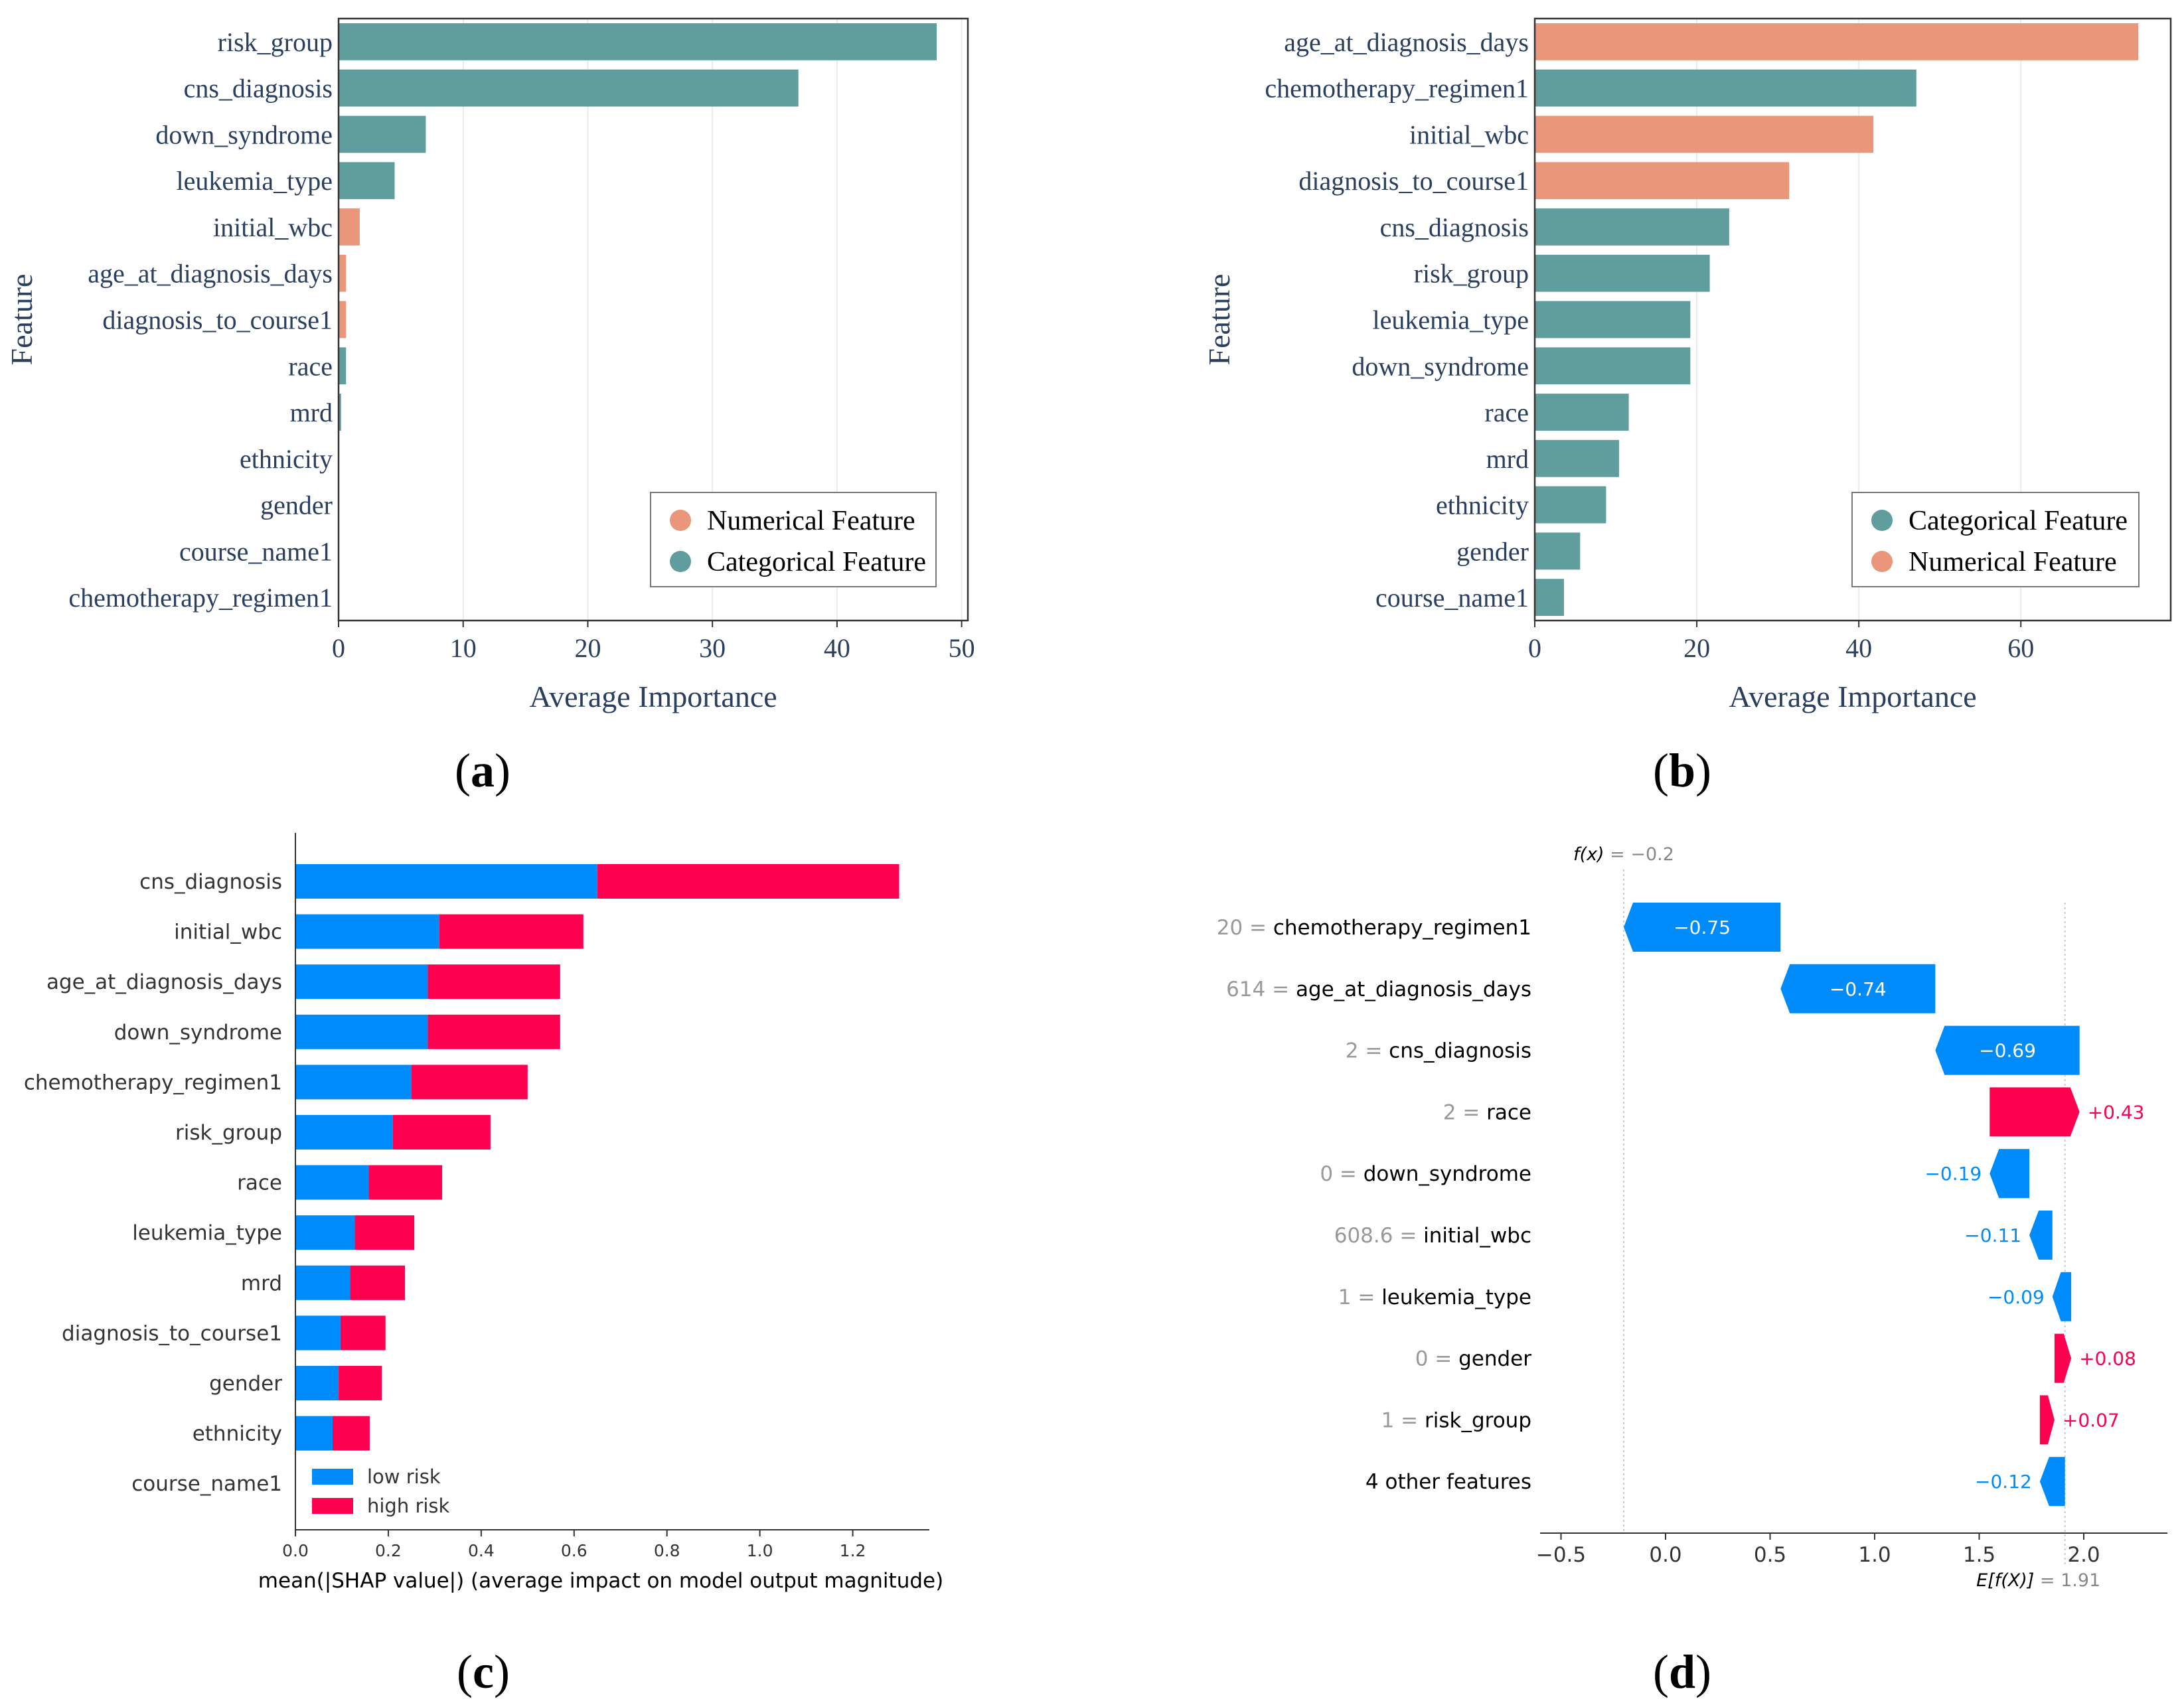  Describe the element at coordinates (463, 648) in the screenshot. I see `x-tick-label: 10` at that location.